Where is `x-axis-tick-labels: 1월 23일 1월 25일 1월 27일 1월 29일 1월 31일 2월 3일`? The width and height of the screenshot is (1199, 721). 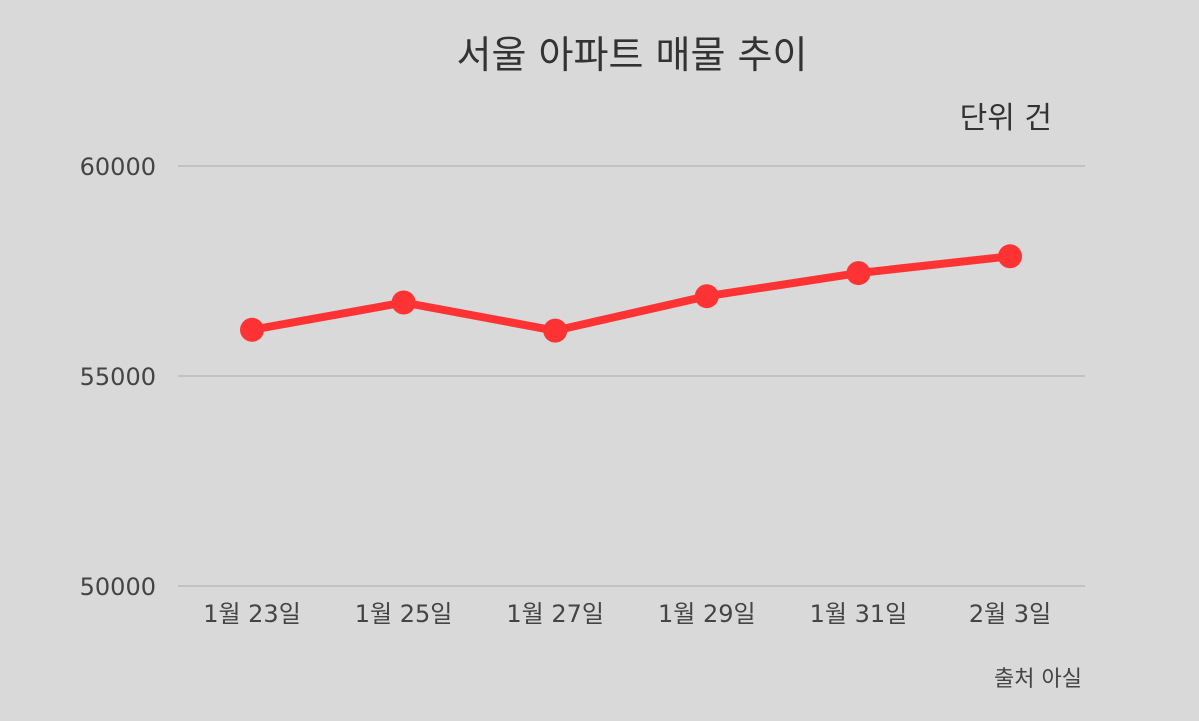
x-axis-tick-labels: 1월 23일 1월 25일 1월 27일 1월 29일 1월 31일 2월 3일 is located at coordinates (627, 614).